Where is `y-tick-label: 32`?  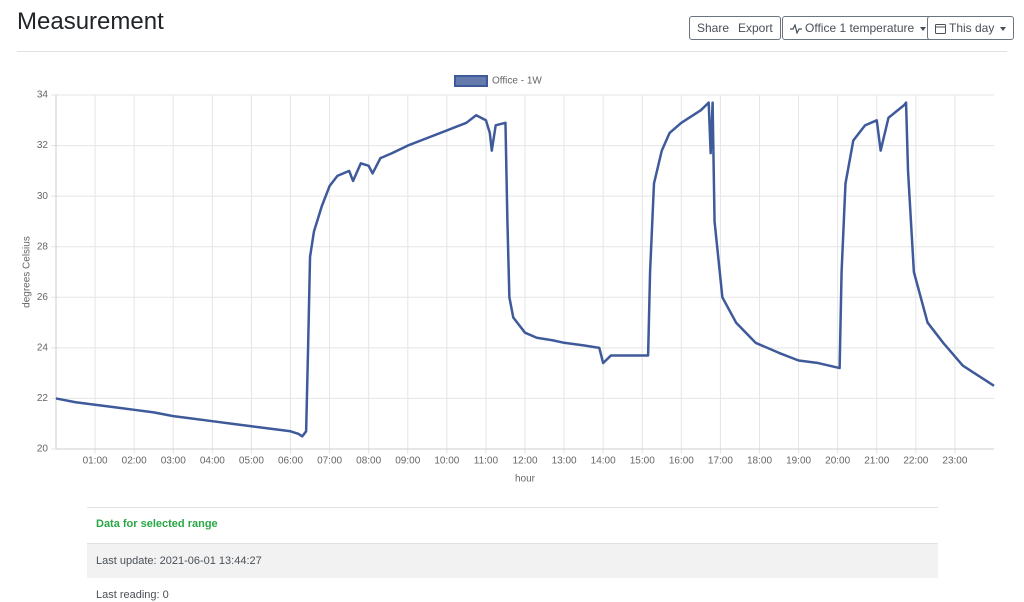 y-tick-label: 32 is located at coordinates (43, 145).